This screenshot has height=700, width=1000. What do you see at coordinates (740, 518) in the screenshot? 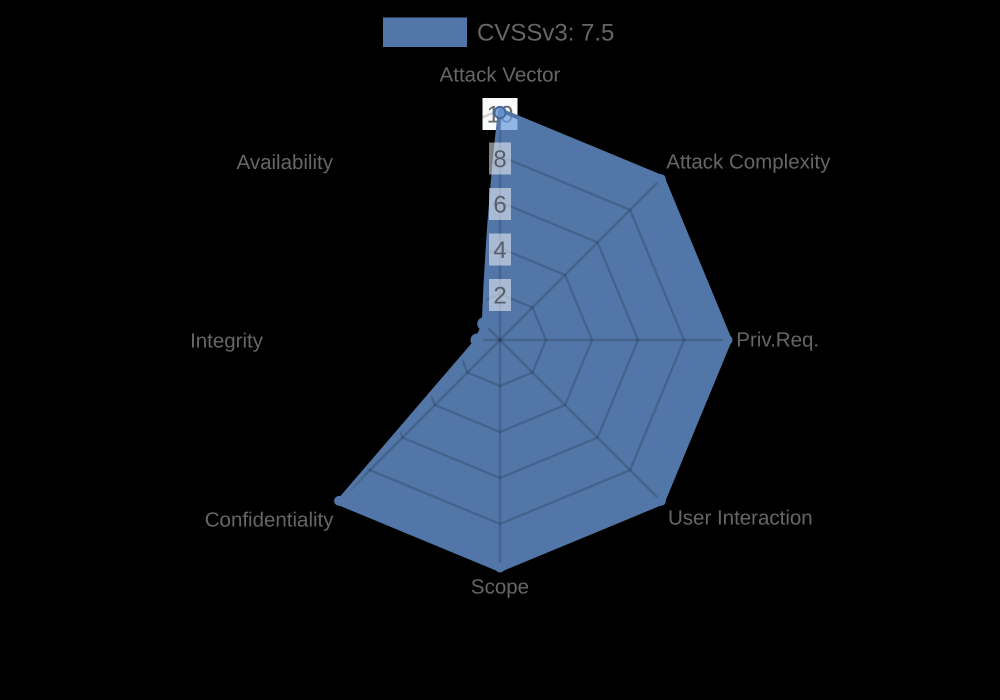
I see `svg-text: User Interaction` at bounding box center [740, 518].